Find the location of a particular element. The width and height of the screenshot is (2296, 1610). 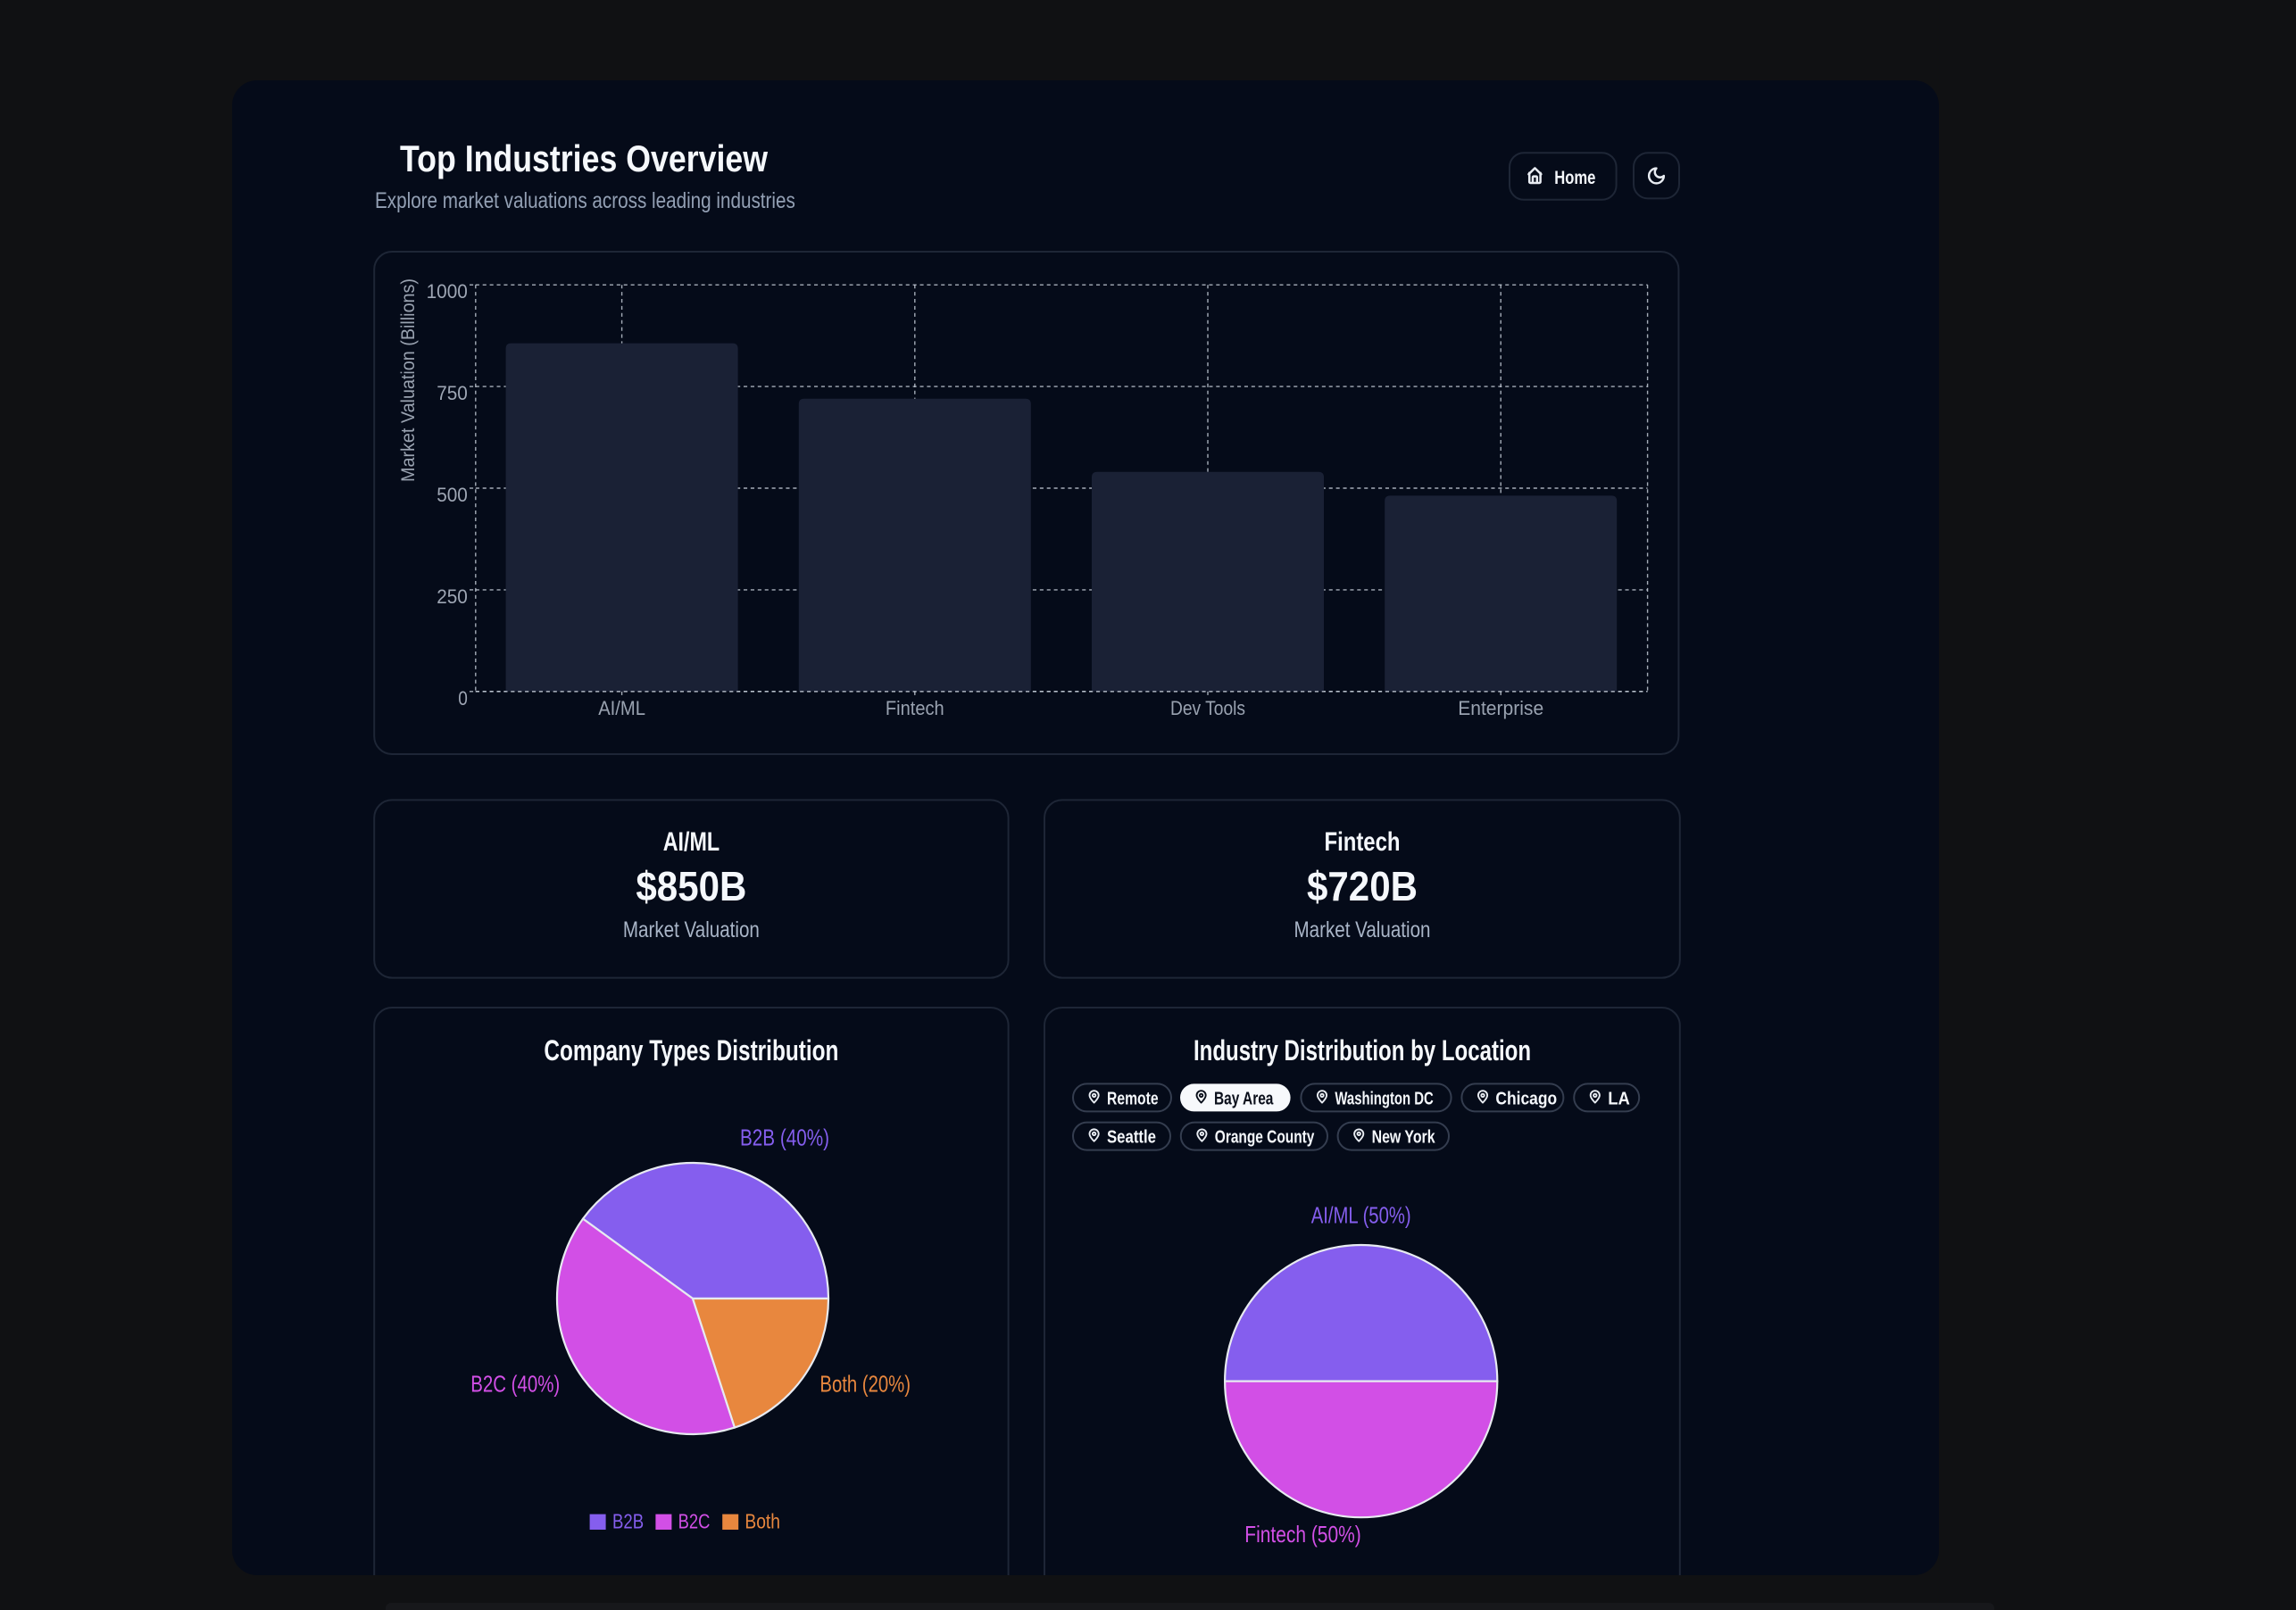

svg-text: Fintech (50%) is located at coordinates (1302, 1534).